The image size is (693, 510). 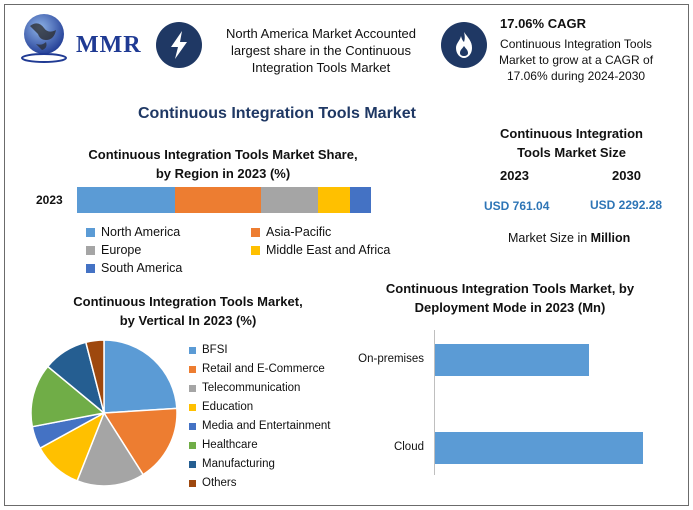 I want to click on size-value-2023: USD 761.04, so click(x=517, y=206).